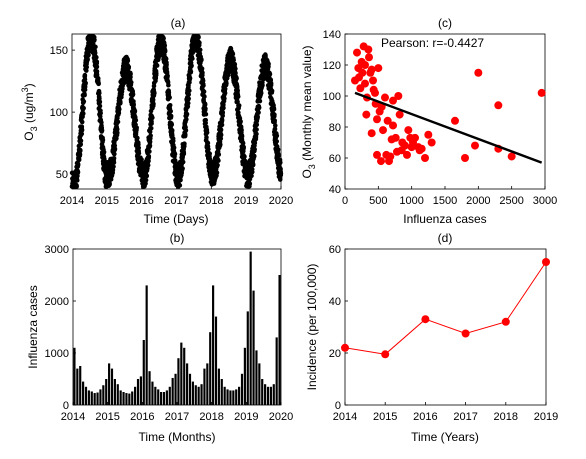 Image resolution: width=586 pixels, height=459 pixels. What do you see at coordinates (425, 417) in the screenshot?
I see `d-x-tick-label: 2016` at bounding box center [425, 417].